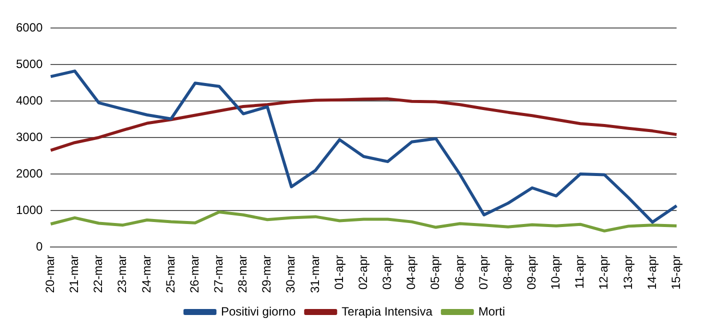 This screenshot has height=336, width=702. Describe the element at coordinates (315, 274) in the screenshot. I see `x-tick-label: 31-mar` at that location.